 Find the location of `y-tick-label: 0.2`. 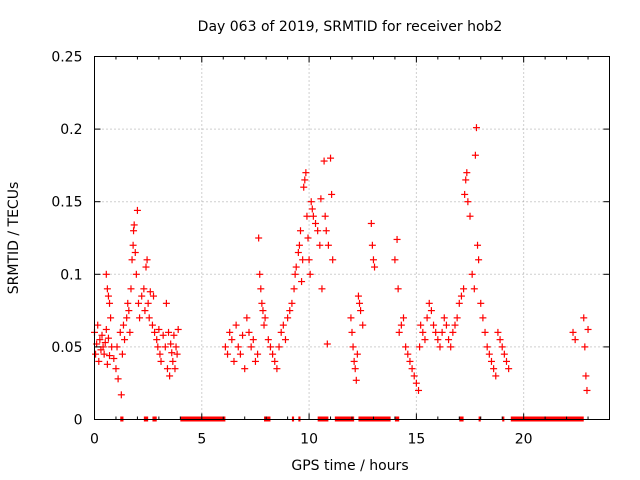

y-tick-label: 0.2 is located at coordinates (71, 130).